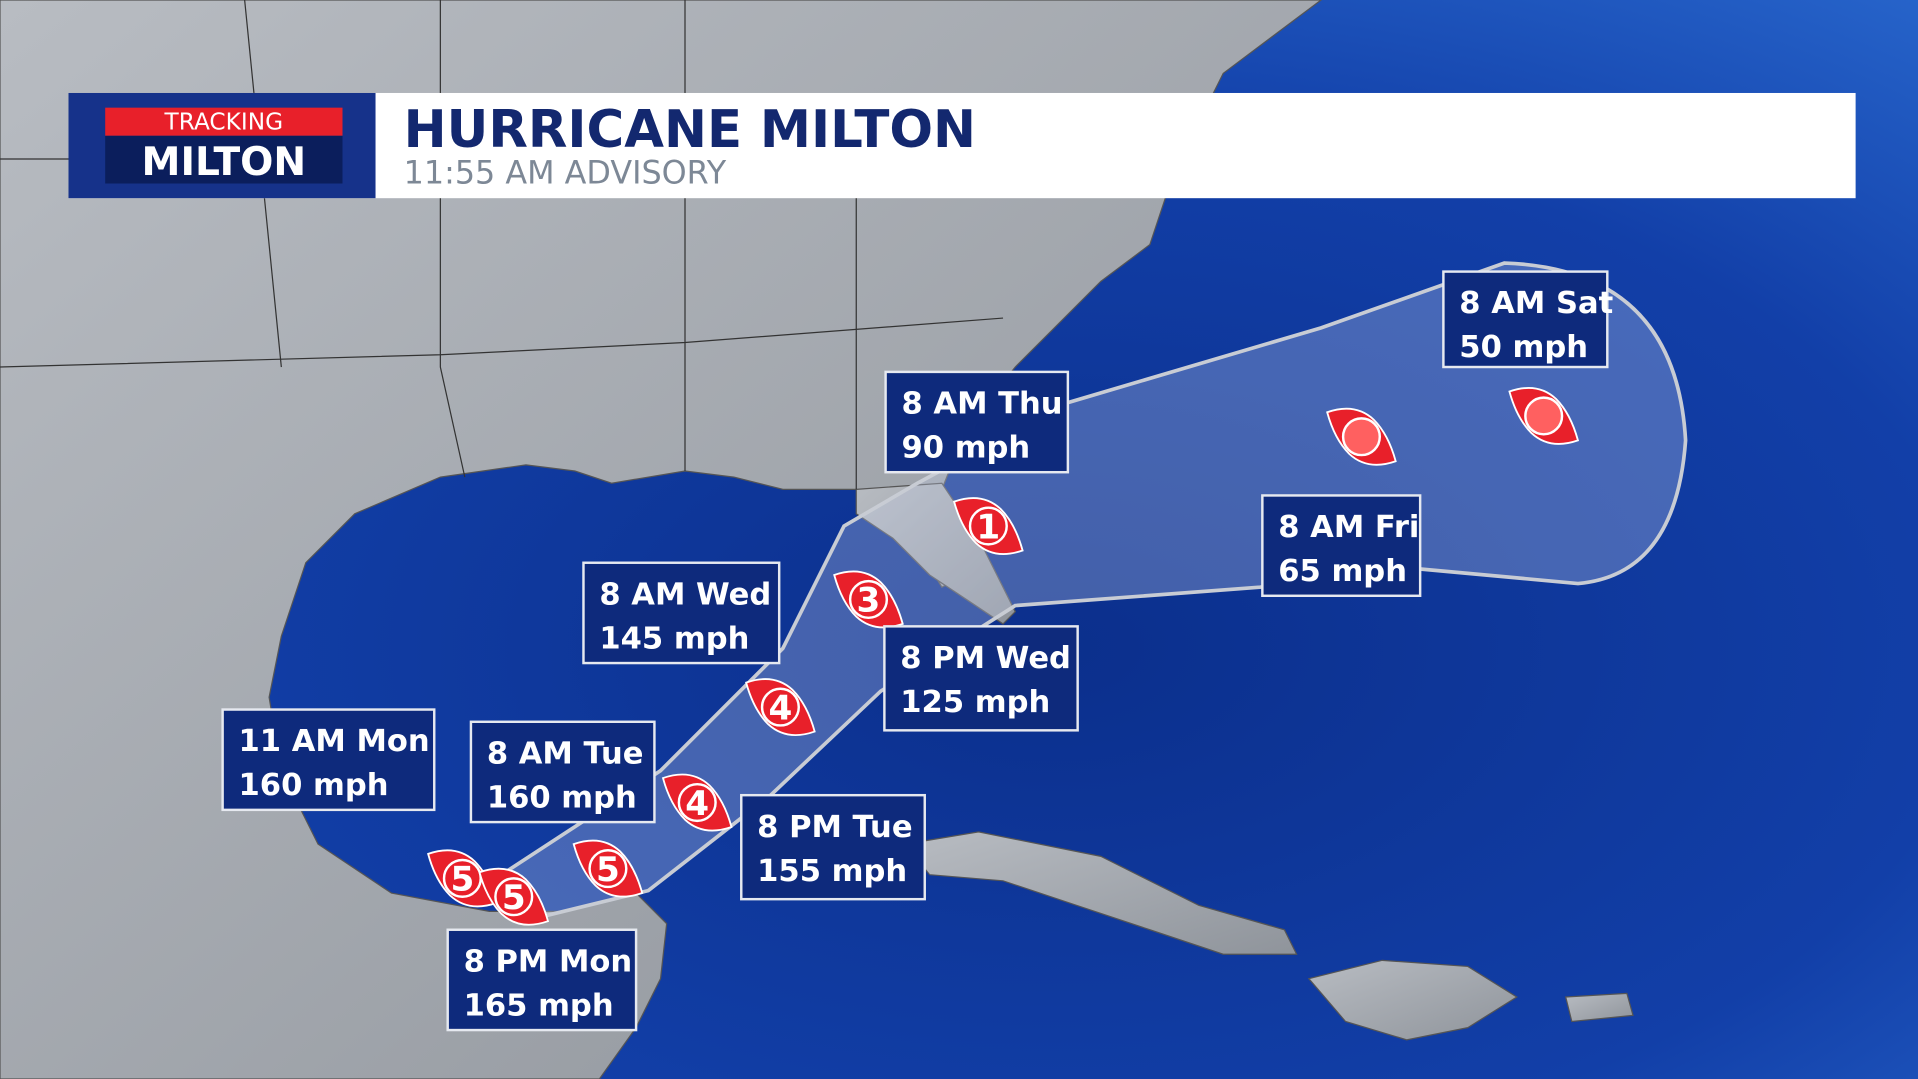 The height and width of the screenshot is (1079, 1918). Describe the element at coordinates (975, 702) in the screenshot. I see `forecast-wind: 125 mph` at that location.